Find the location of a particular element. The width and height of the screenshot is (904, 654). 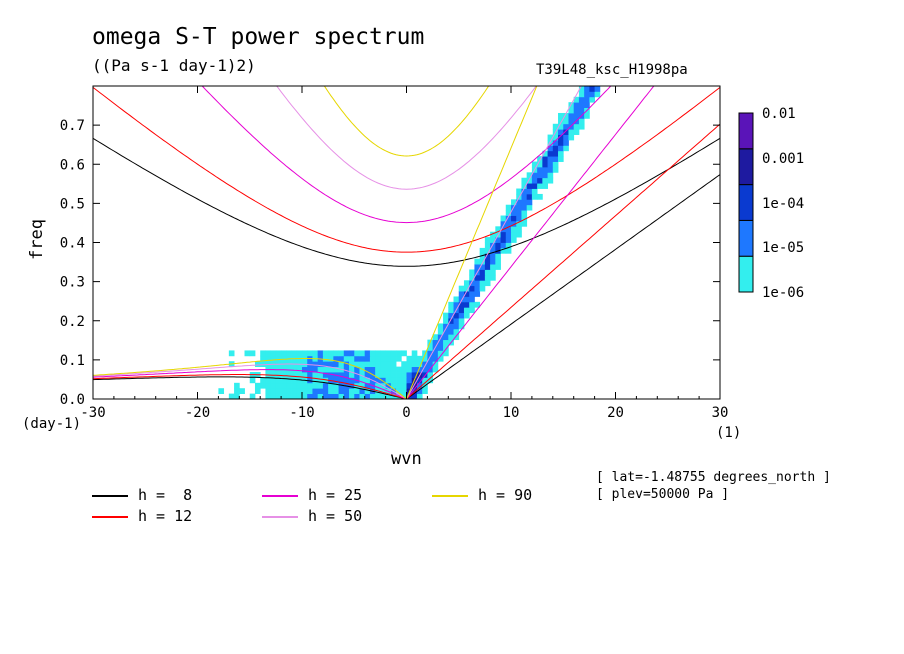

chart-subtitle: ((Pa s-1 day-1)2) is located at coordinates (174, 65).